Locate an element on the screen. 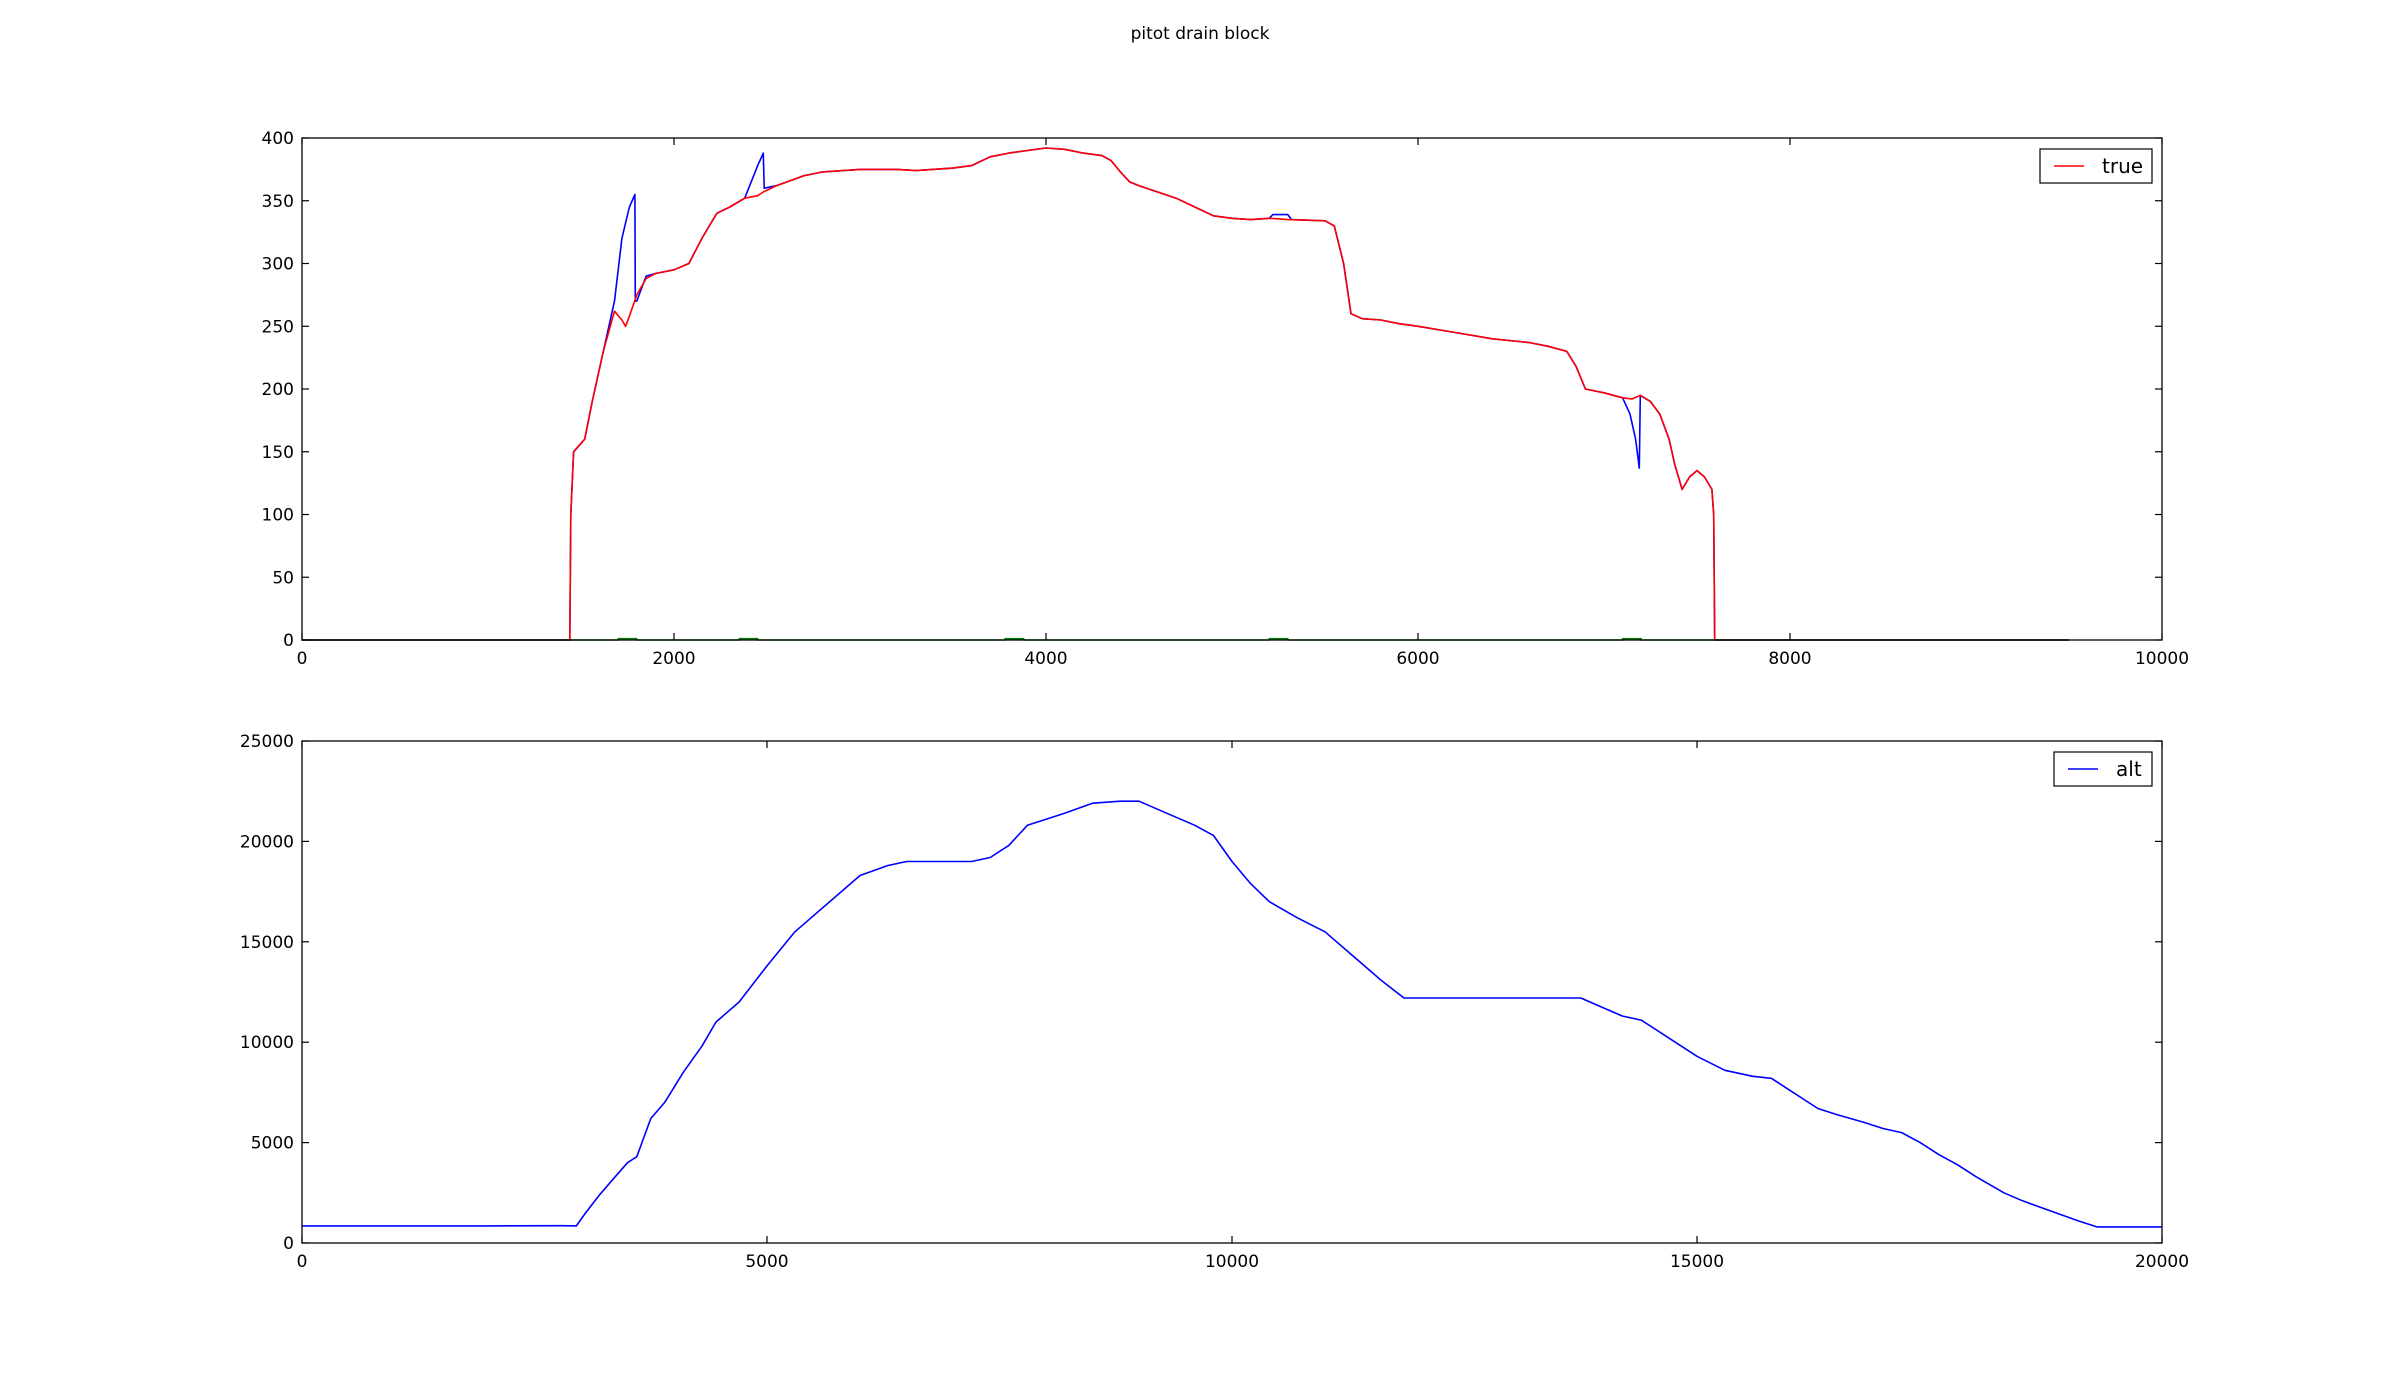  chart2-y-tick-label: 0 is located at coordinates (288, 1244).